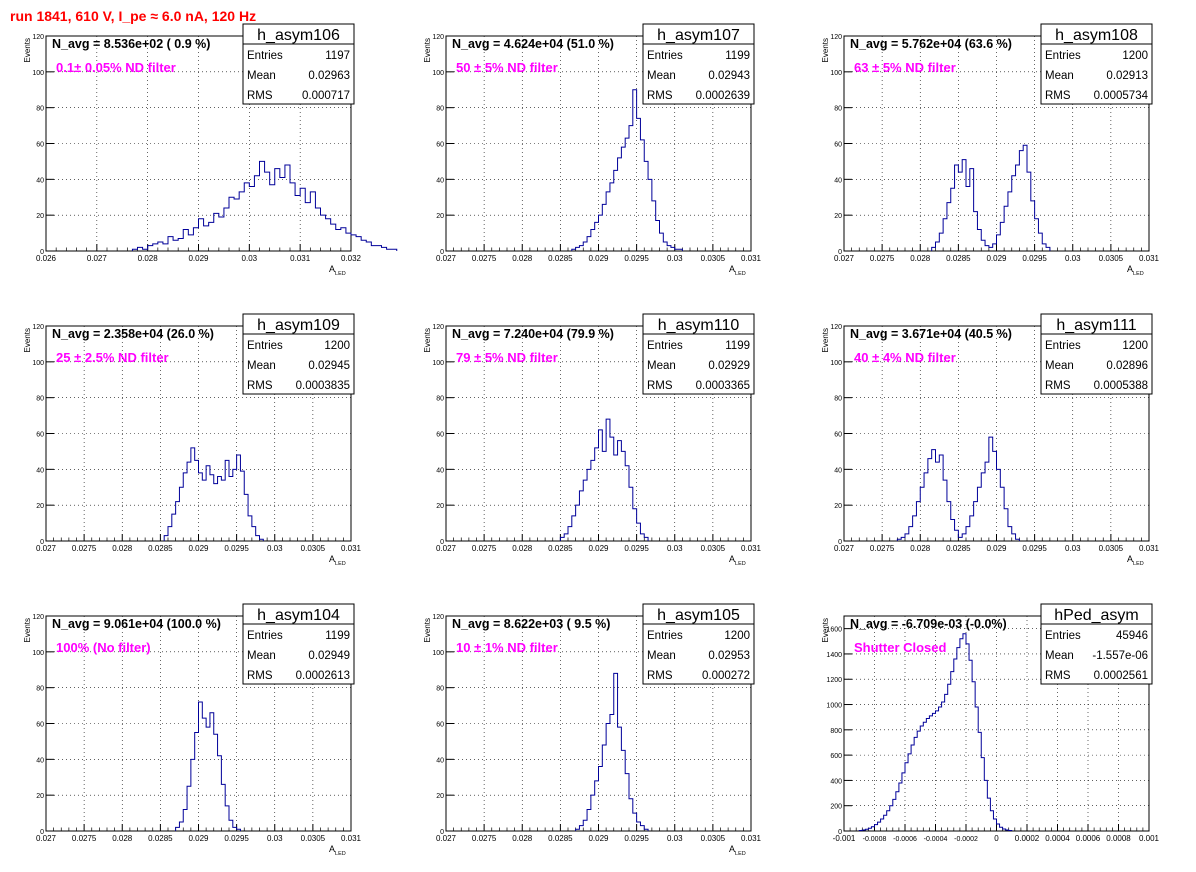 This screenshot has width=1196, height=872. What do you see at coordinates (1121, 676) in the screenshot?
I see `stats-value-rms: 0.0002561` at bounding box center [1121, 676].